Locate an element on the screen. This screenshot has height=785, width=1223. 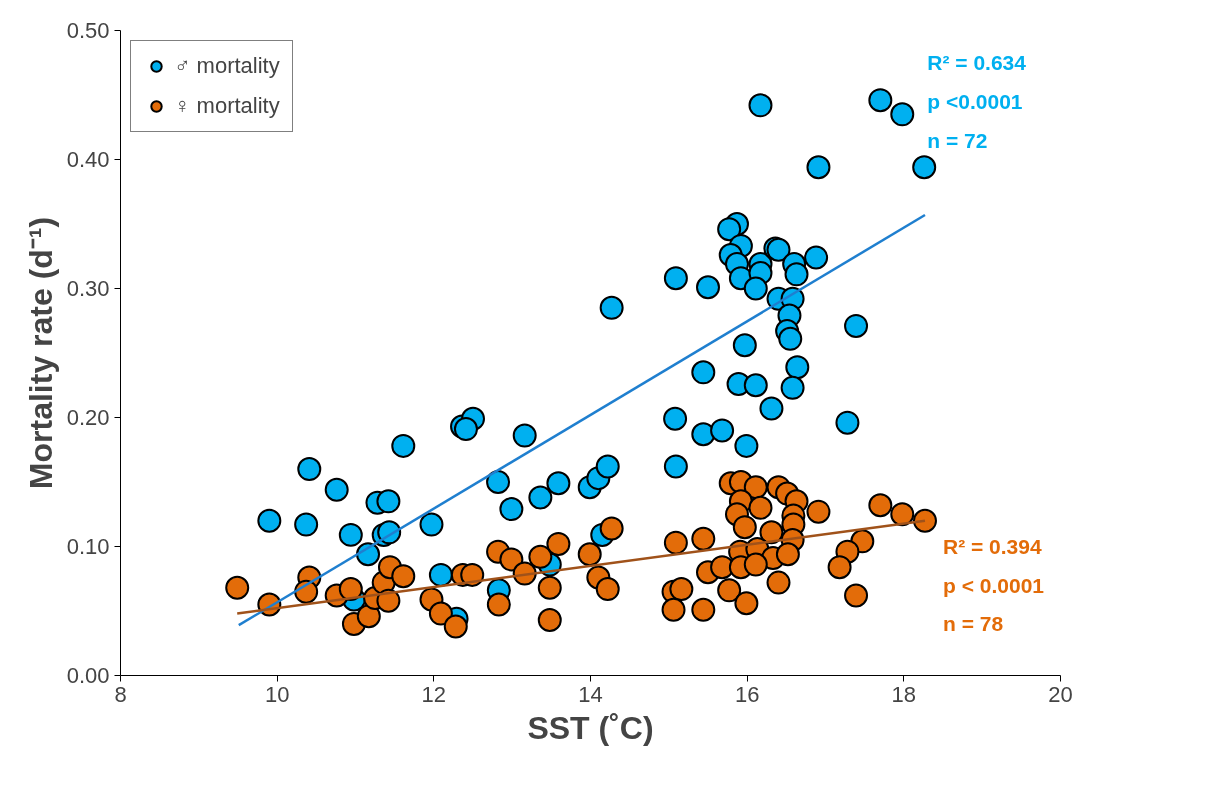
x-tick-label: 8 is located at coordinates (120, 694).